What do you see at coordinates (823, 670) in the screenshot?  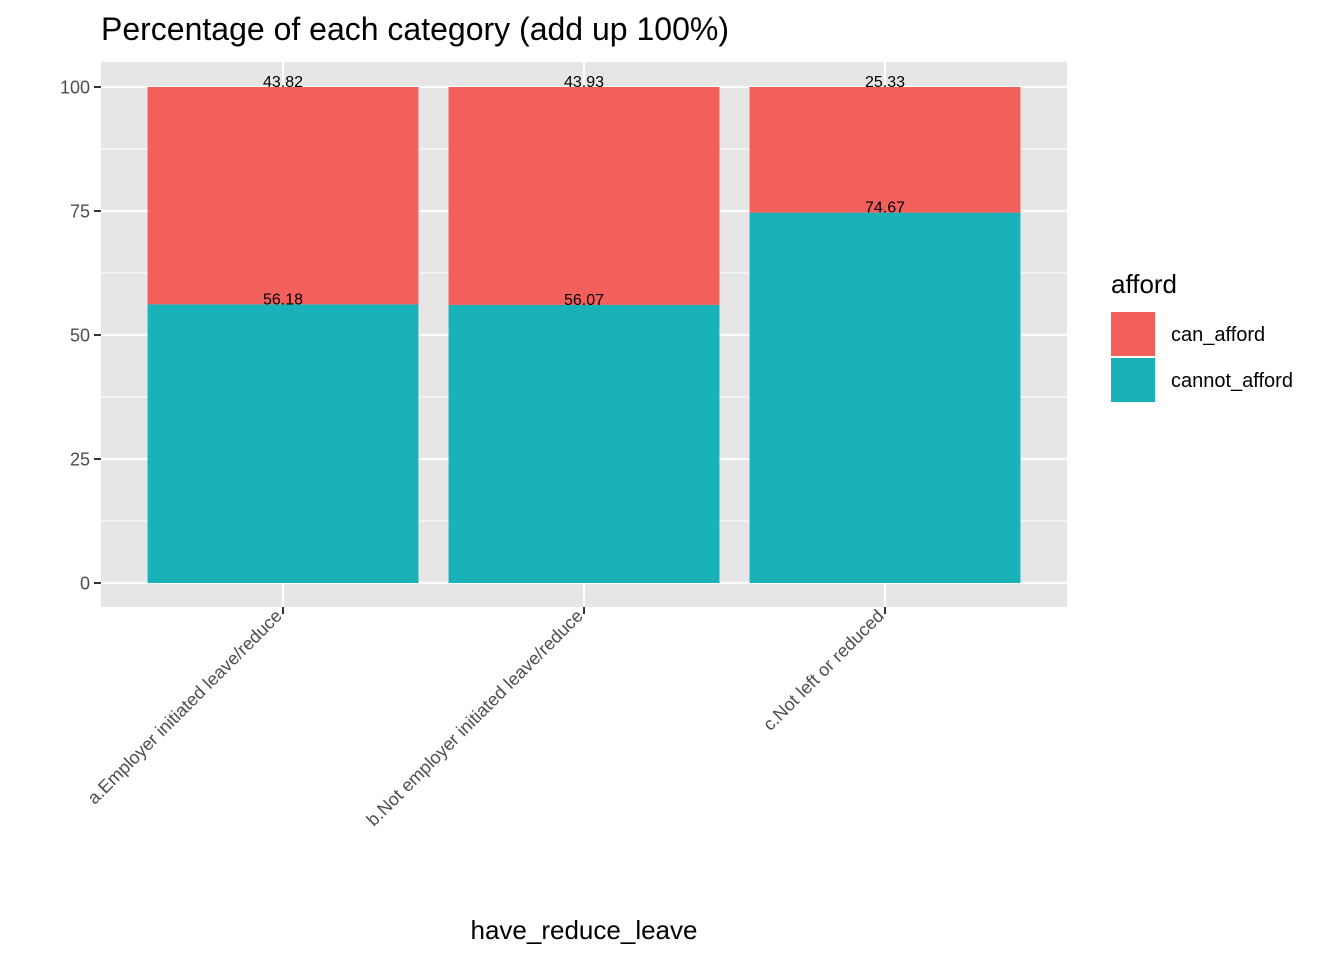 I see `x-tick-label: c.Not left or reduced` at bounding box center [823, 670].